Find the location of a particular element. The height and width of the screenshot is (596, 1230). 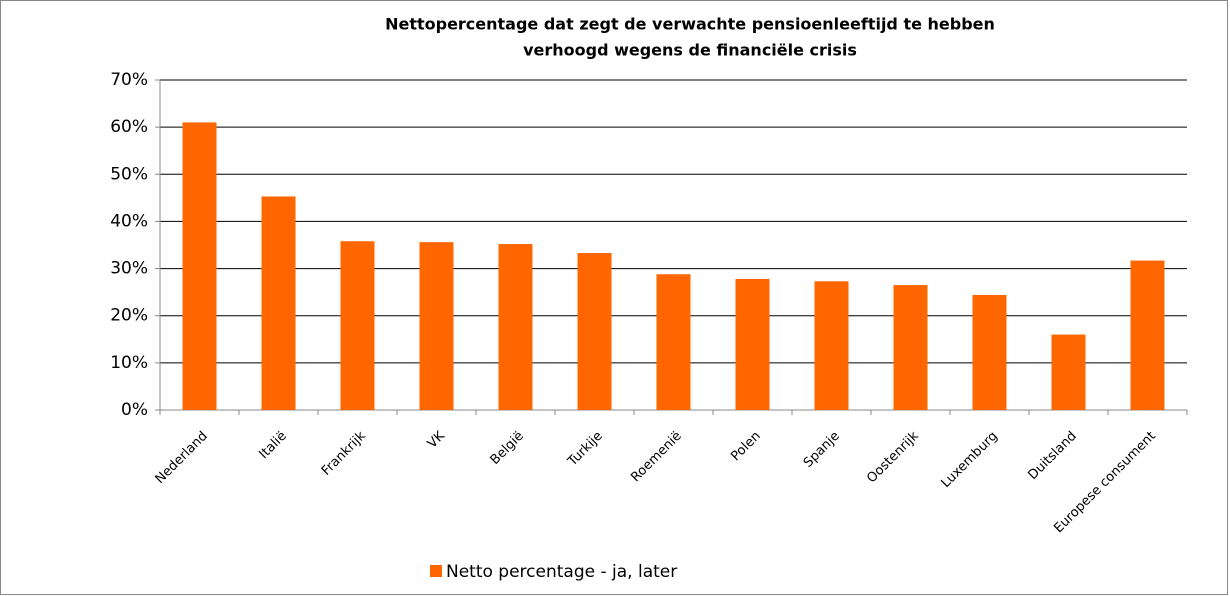

legend-label: Netto percentage - ja, later is located at coordinates (561, 572).